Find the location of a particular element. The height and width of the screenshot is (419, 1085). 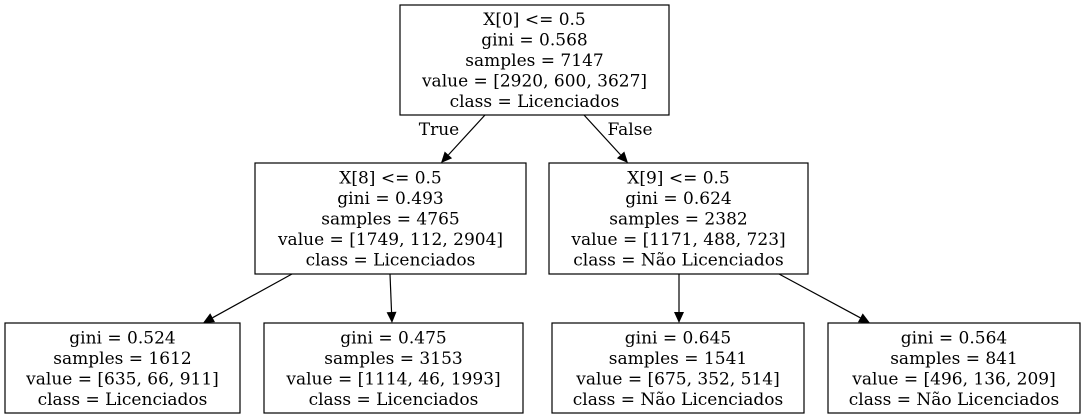

node-text-line: samples = 841 is located at coordinates (954, 359).